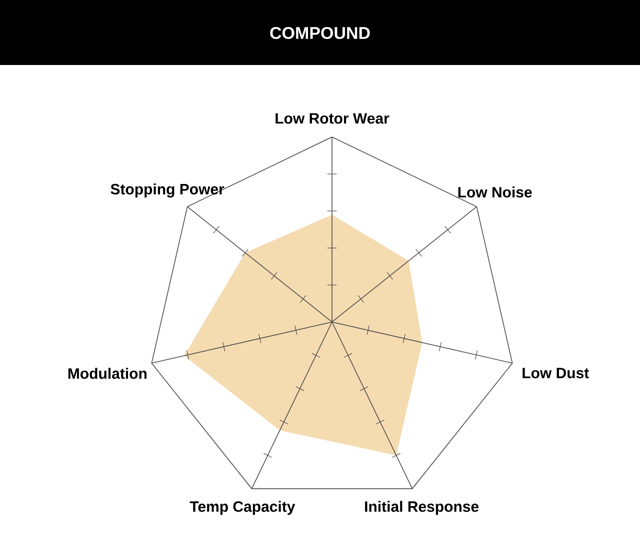 This screenshot has width=640, height=533. Describe the element at coordinates (167, 190) in the screenshot. I see `spoke-label: Stopping Power` at that location.